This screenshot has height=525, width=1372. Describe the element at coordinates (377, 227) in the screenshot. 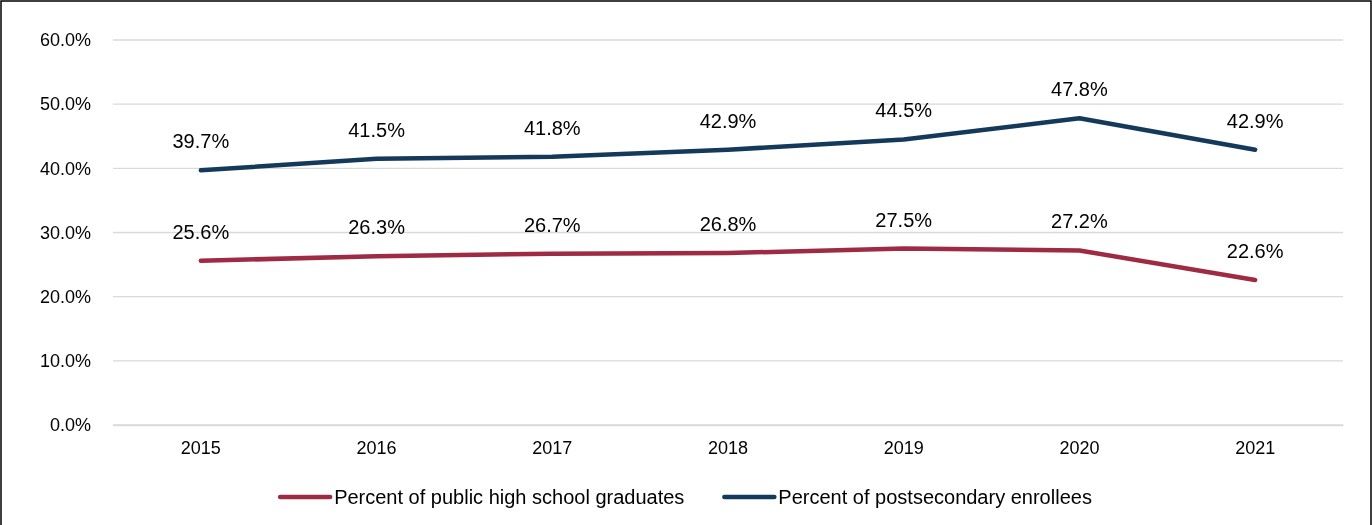

I see `data-label: 26.3%` at that location.